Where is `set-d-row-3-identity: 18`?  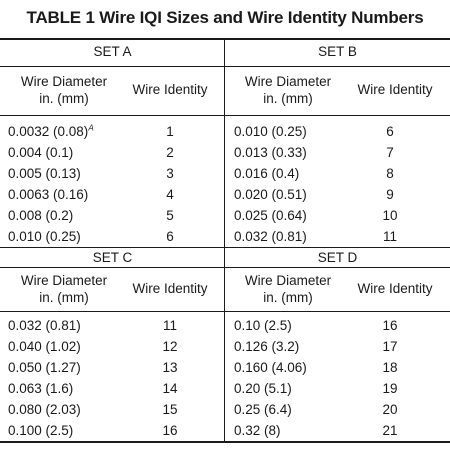
set-d-row-3-identity: 18 is located at coordinates (390, 367).